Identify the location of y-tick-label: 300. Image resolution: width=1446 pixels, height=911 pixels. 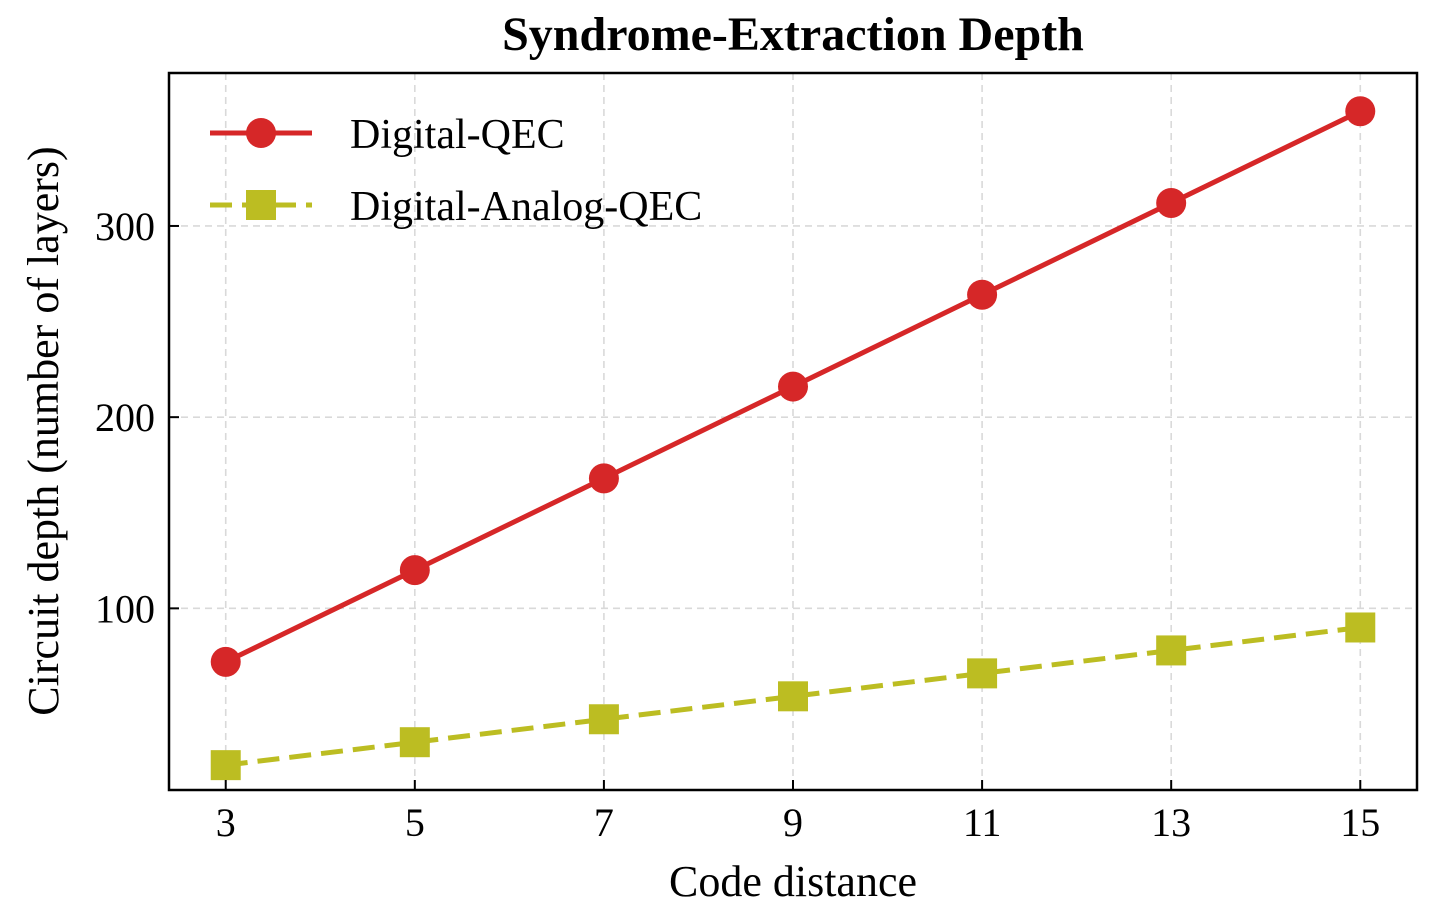
(125, 226).